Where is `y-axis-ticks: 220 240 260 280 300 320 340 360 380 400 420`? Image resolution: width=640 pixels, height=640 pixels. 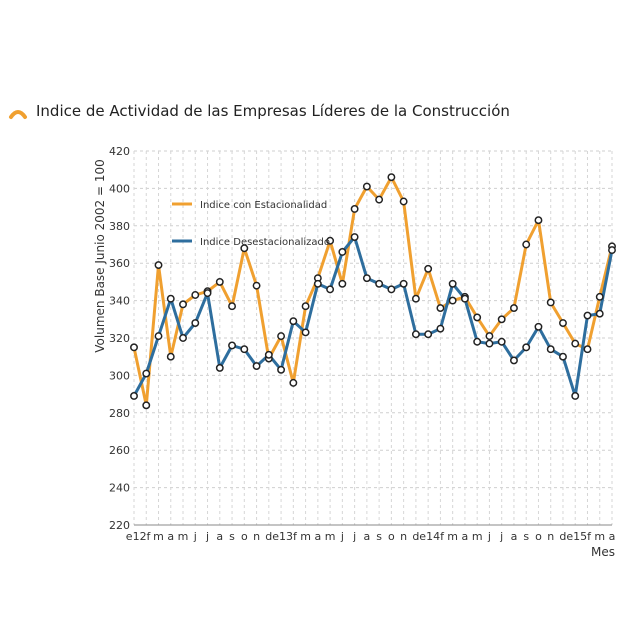 y-axis-ticks: 220 240 260 280 300 320 340 360 380 400 420 is located at coordinates (119, 338).